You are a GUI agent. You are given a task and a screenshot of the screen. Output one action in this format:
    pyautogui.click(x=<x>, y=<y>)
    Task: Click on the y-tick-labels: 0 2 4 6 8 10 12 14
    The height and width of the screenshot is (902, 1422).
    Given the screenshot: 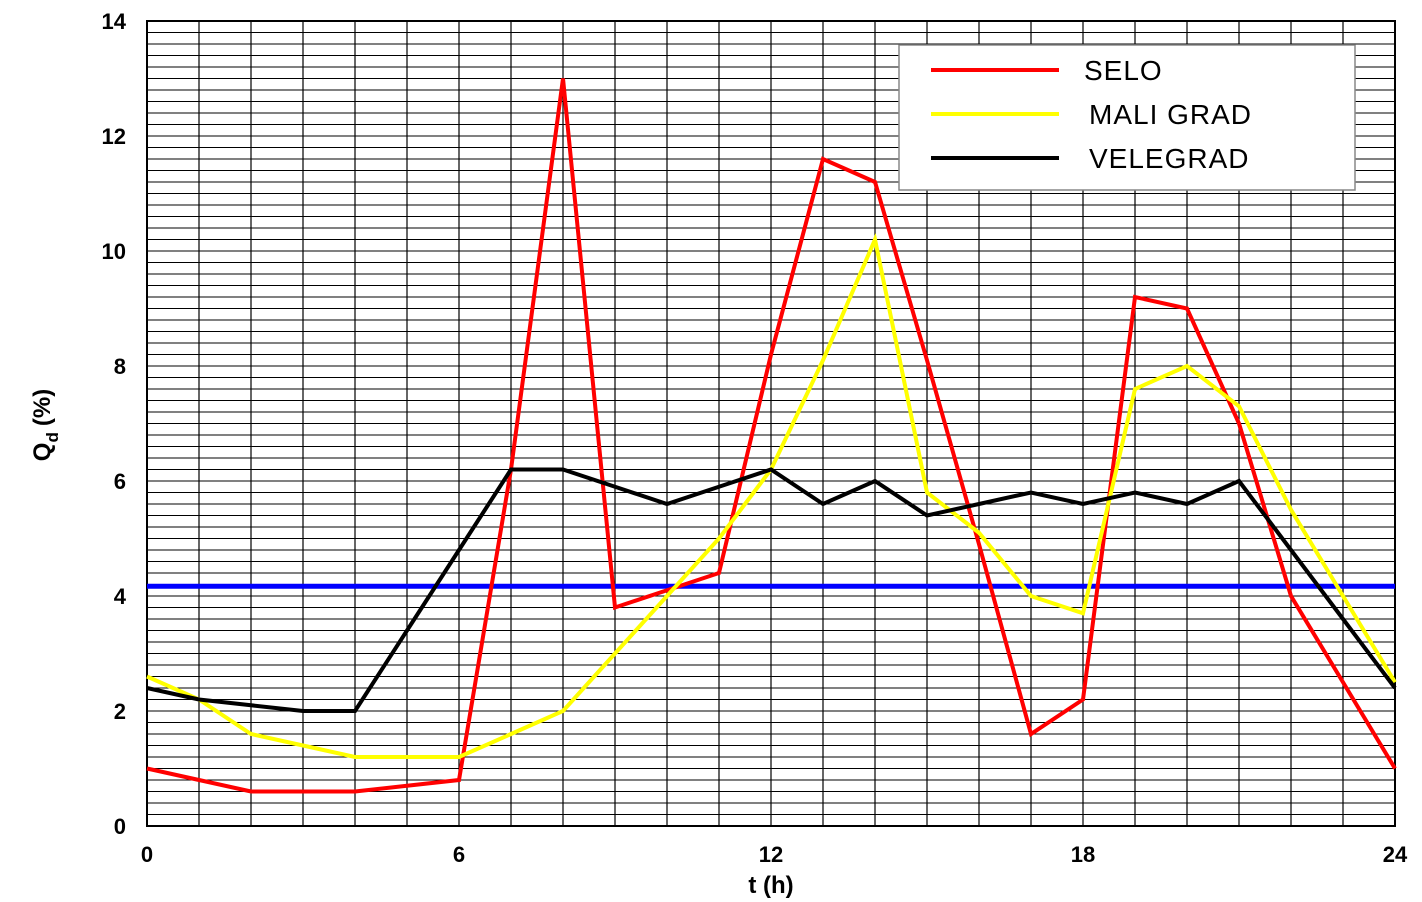 What is the action you would take?
    pyautogui.click(x=114, y=424)
    